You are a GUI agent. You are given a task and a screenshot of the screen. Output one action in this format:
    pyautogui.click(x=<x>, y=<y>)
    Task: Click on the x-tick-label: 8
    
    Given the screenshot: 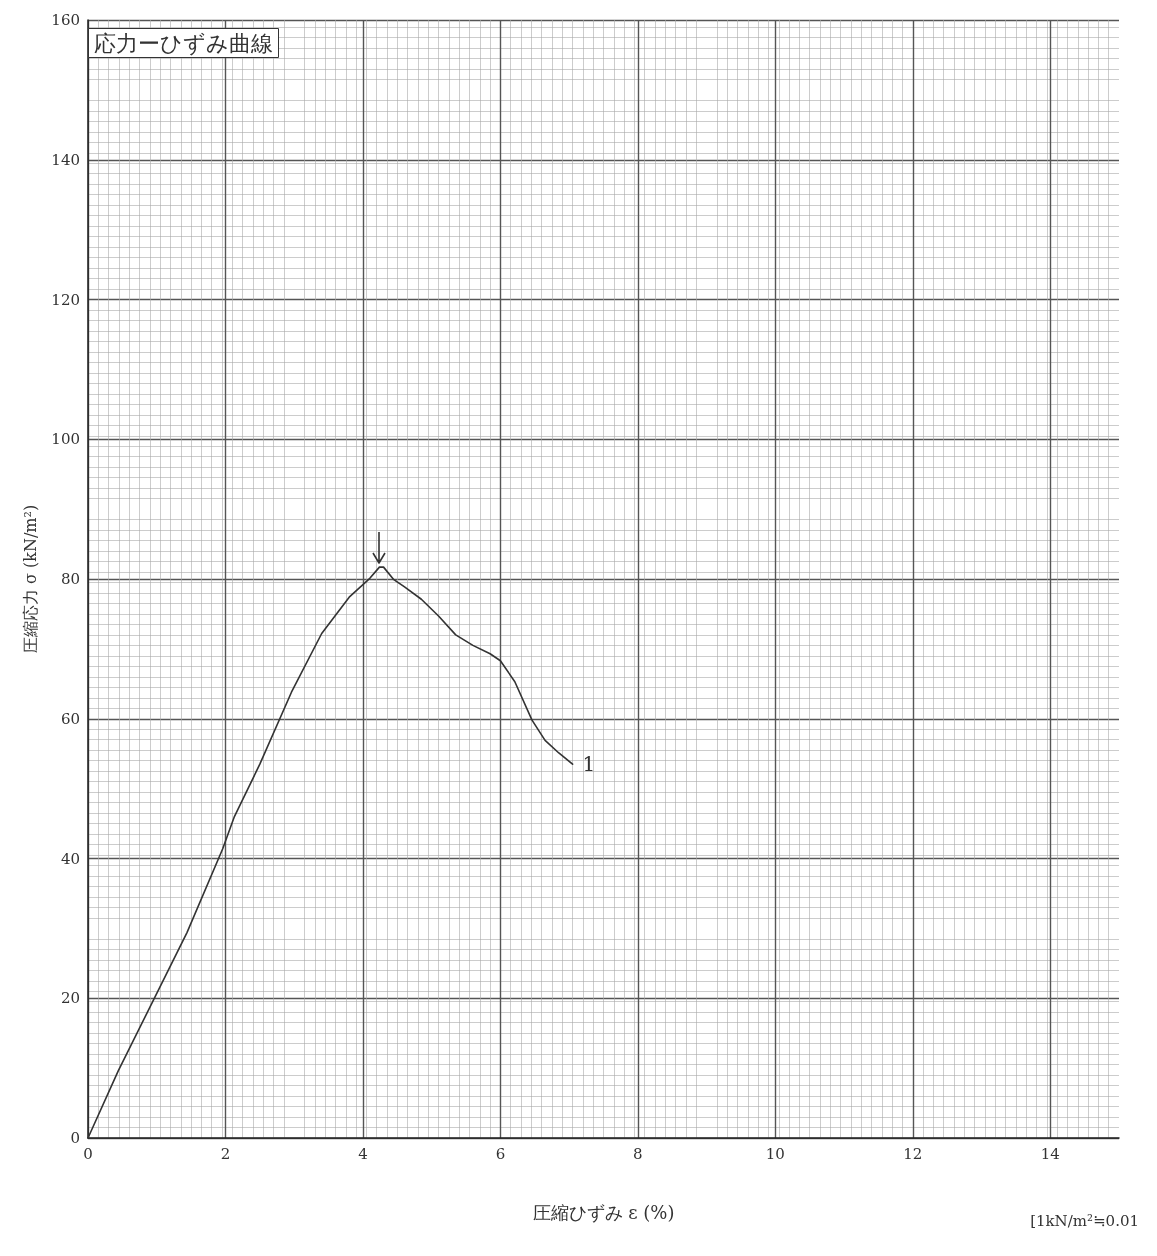 What is the action you would take?
    pyautogui.click(x=638, y=1153)
    